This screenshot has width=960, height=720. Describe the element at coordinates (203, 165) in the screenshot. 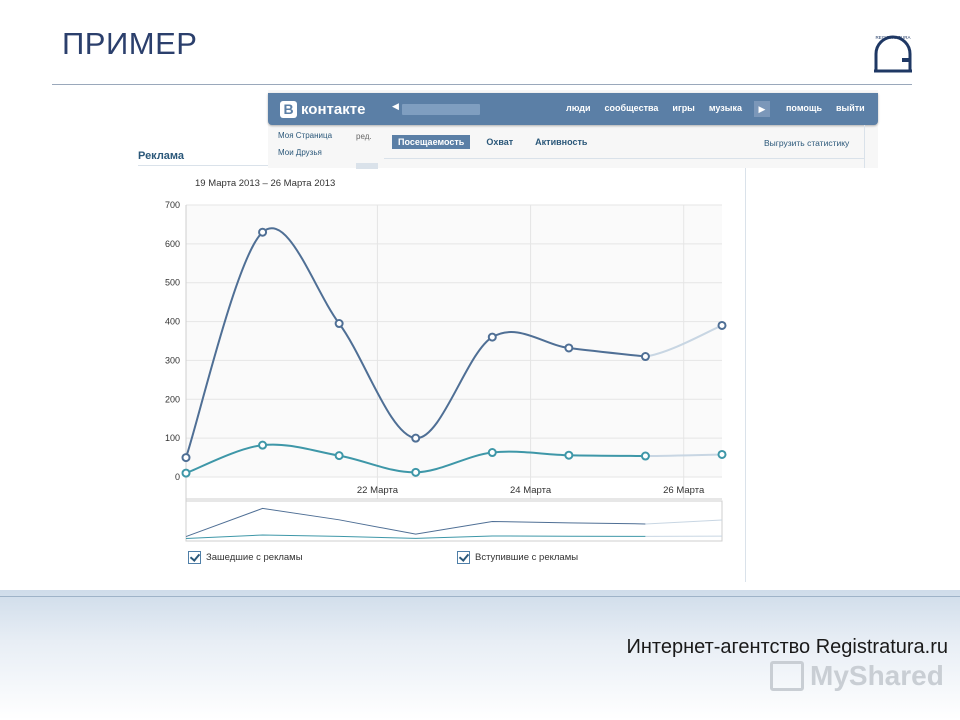

I see `ad-heading-divider` at that location.